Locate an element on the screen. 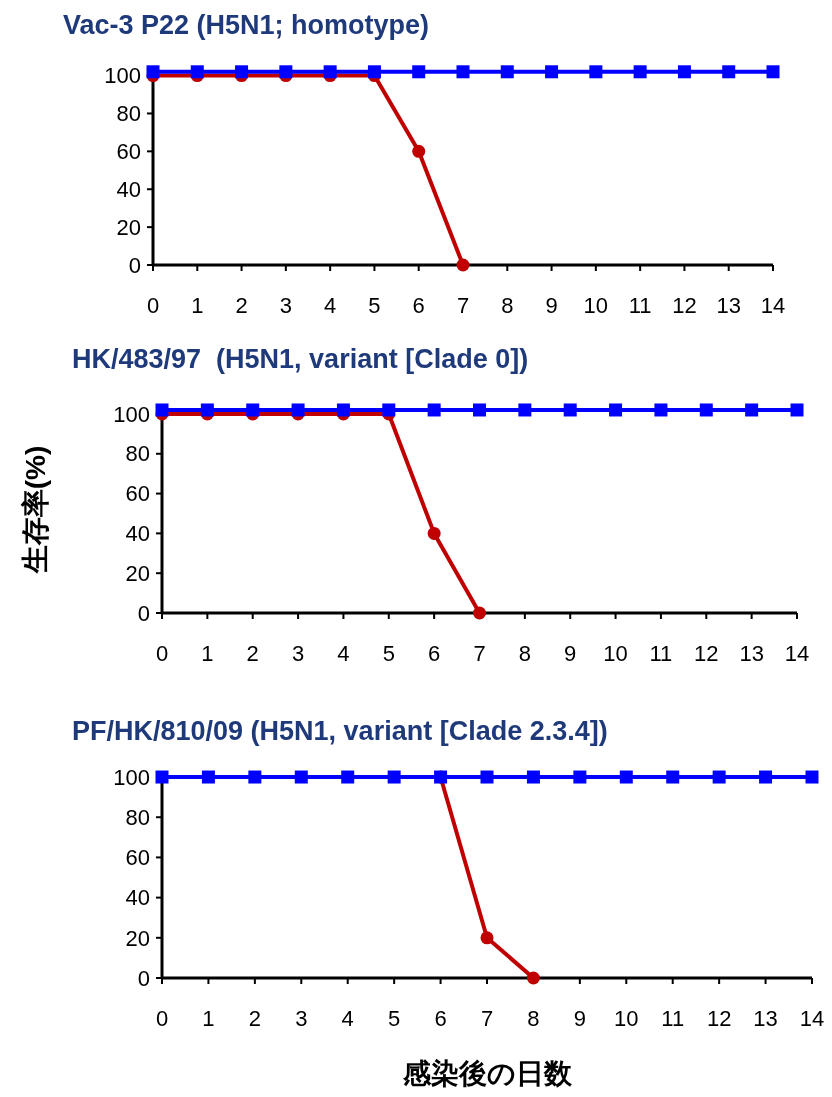  x-tick-label: 1 is located at coordinates (197, 305).